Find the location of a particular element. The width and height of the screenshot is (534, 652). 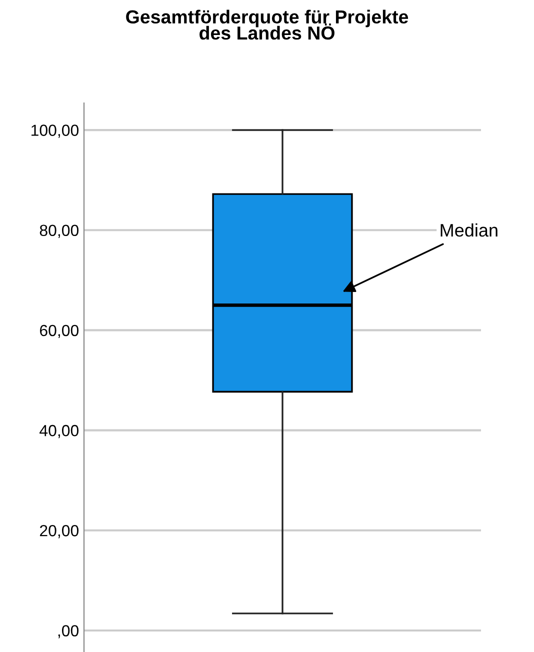

chart-title: Gesamtförderquote für Projekte des Landes NÖ is located at coordinates (267, 25).